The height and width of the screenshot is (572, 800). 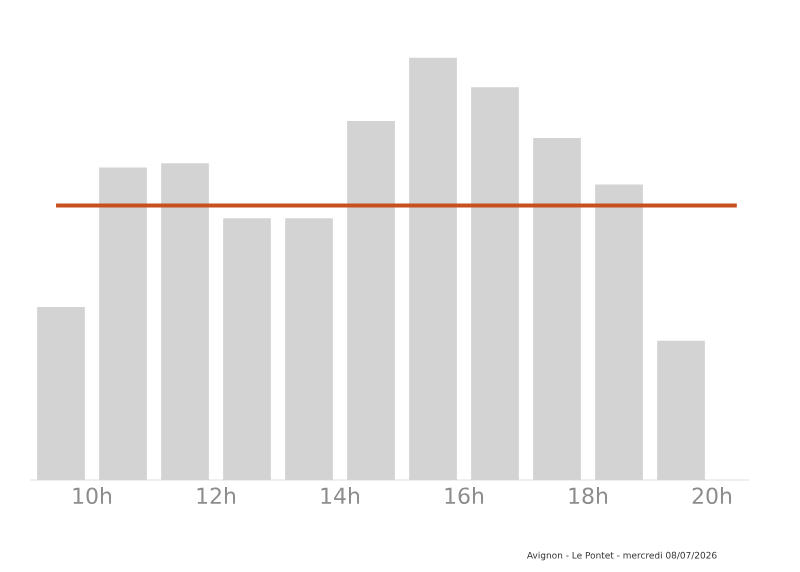 What do you see at coordinates (464, 495) in the screenshot?
I see `x-tick-label: 16h` at bounding box center [464, 495].